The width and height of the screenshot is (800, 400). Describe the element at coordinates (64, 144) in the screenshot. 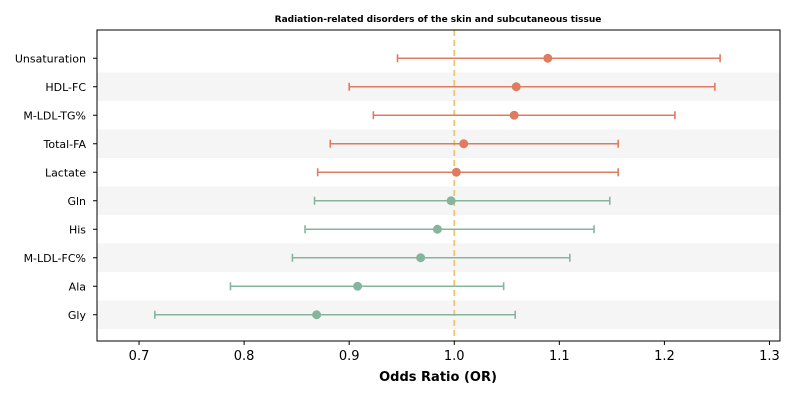

I see `y-tick-label-3: Total-FA` at that location.